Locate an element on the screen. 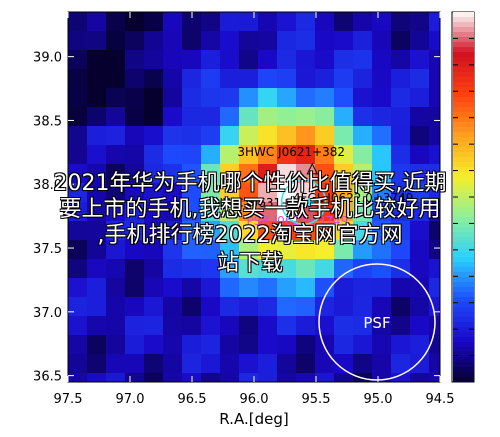 This screenshot has height=437, width=500. overlay-line-4: 站下载 is located at coordinates (249, 263).